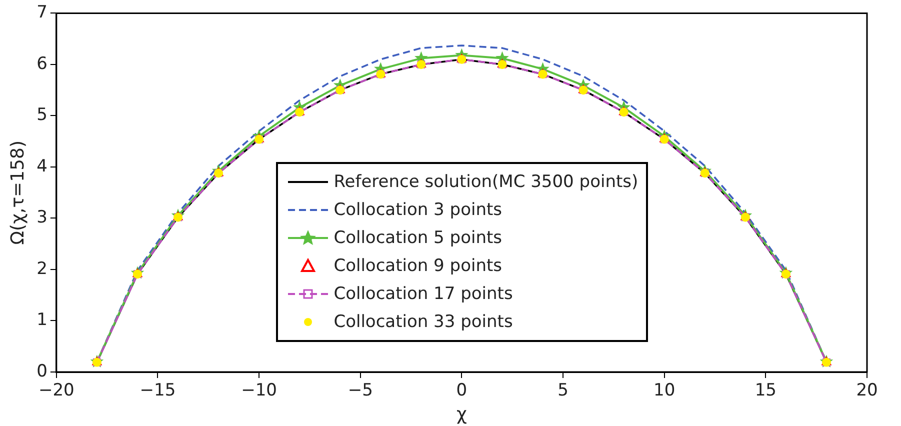 Image resolution: width=901 pixels, height=426 pixels. What do you see at coordinates (486, 182) in the screenshot?
I see `legend-label: Reference solution(MC 3500 points)` at bounding box center [486, 182].